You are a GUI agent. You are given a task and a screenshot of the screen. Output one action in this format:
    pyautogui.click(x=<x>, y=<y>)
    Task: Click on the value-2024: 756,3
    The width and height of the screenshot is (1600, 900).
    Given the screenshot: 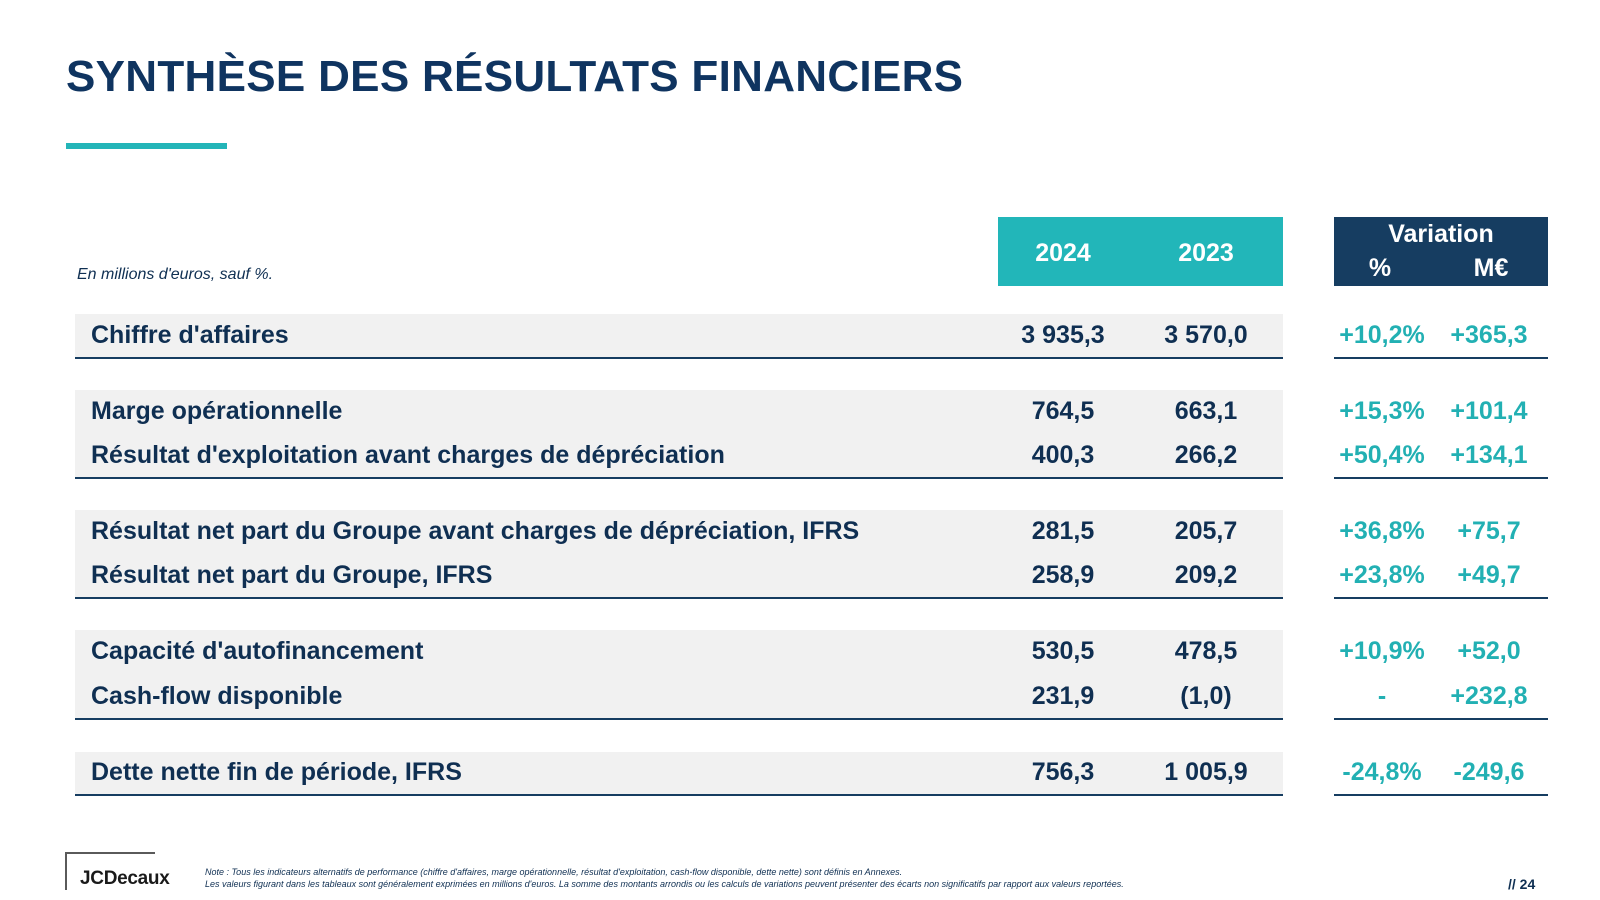 What is the action you would take?
    pyautogui.click(x=1063, y=772)
    